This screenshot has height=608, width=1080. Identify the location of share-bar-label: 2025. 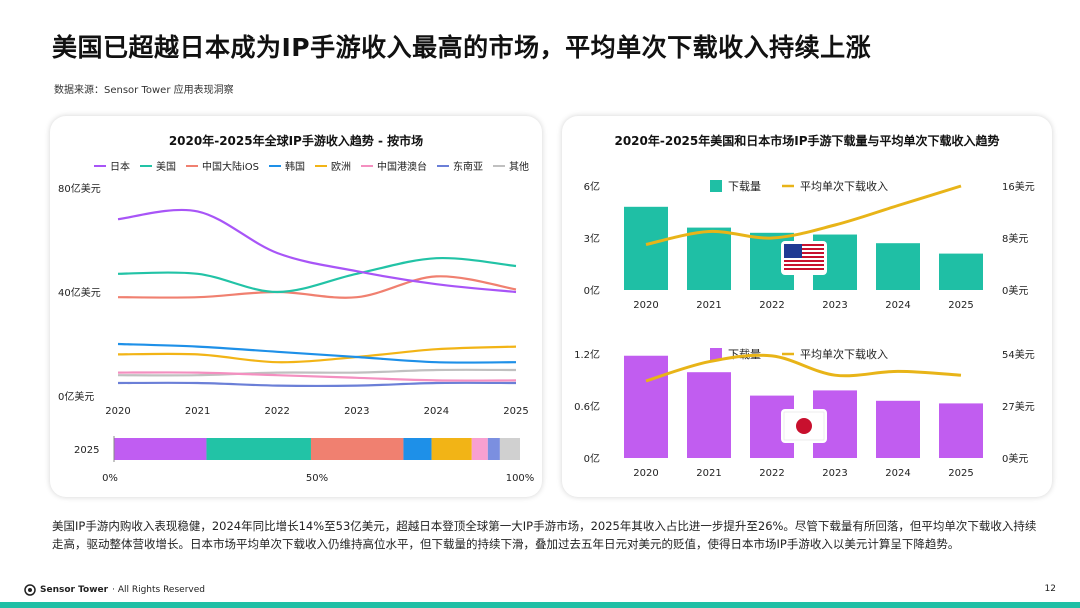
(86, 450).